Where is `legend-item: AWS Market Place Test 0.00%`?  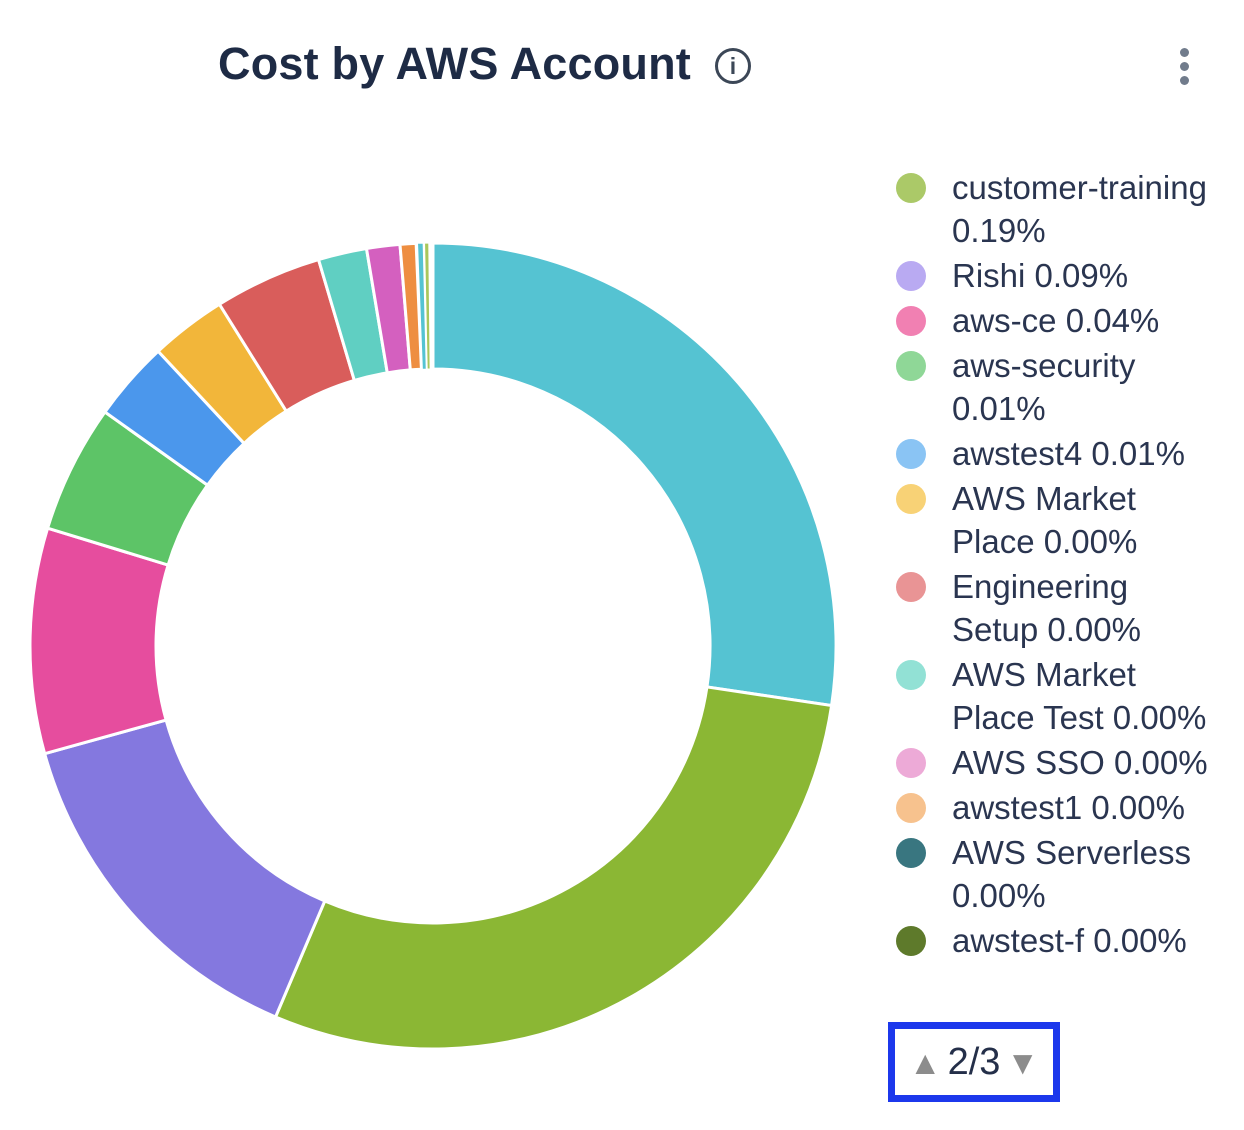
legend-item: AWS Market Place Test 0.00% is located at coordinates (1061, 696).